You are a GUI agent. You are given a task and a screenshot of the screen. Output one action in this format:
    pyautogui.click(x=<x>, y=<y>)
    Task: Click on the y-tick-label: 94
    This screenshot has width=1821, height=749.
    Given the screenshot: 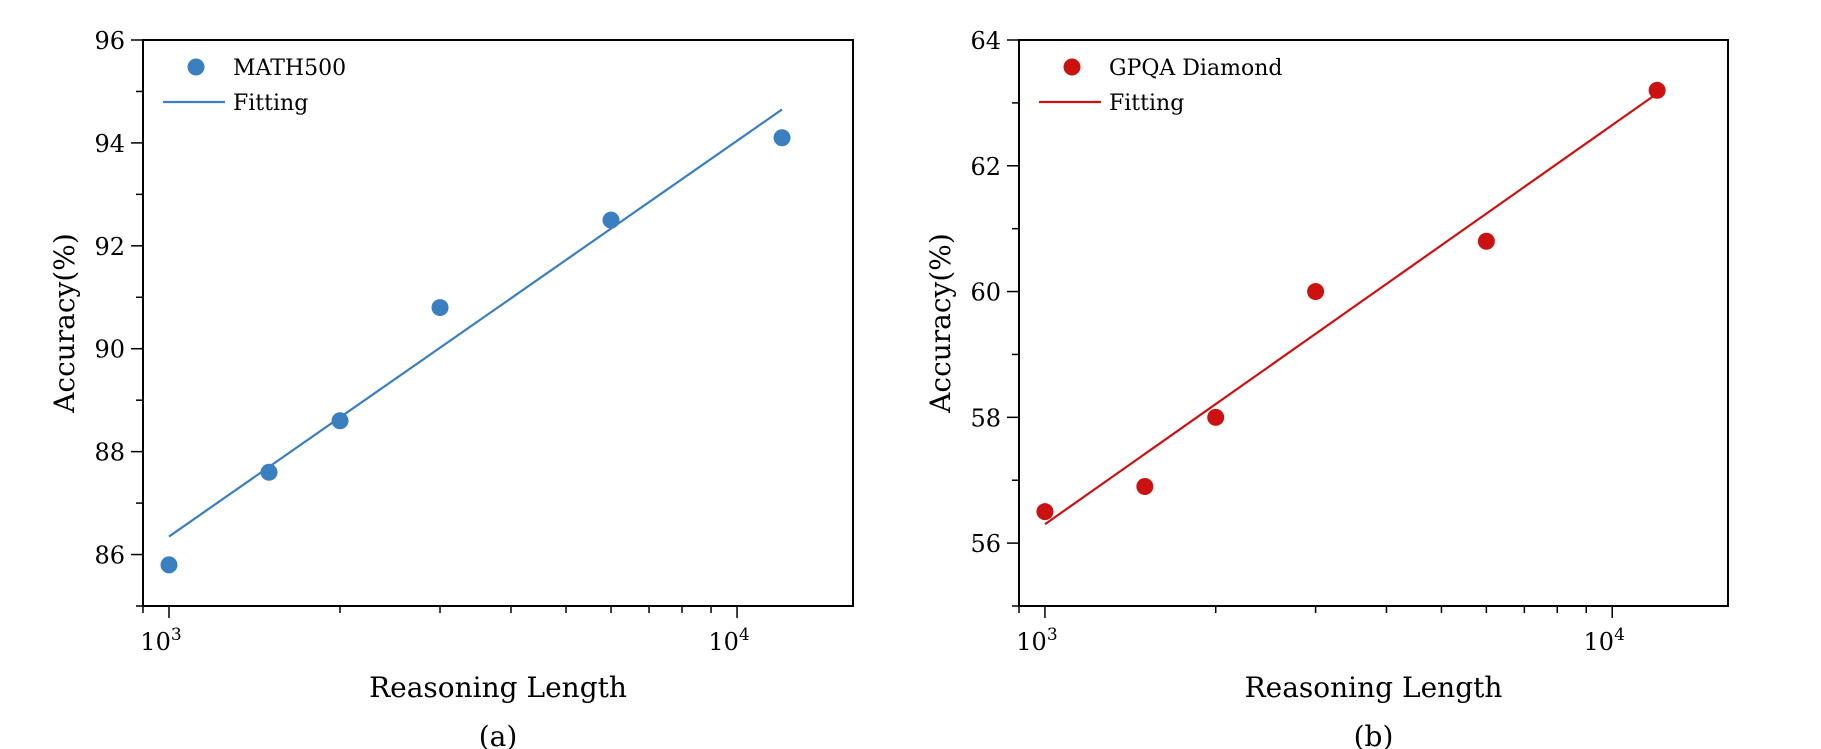 What is the action you would take?
    pyautogui.click(x=109, y=144)
    